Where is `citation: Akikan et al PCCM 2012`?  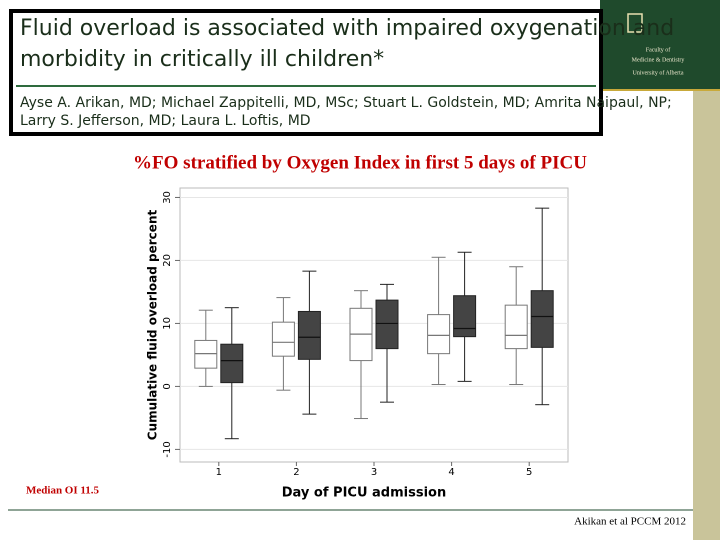
citation: Akikan et al PCCM 2012 is located at coordinates (630, 522).